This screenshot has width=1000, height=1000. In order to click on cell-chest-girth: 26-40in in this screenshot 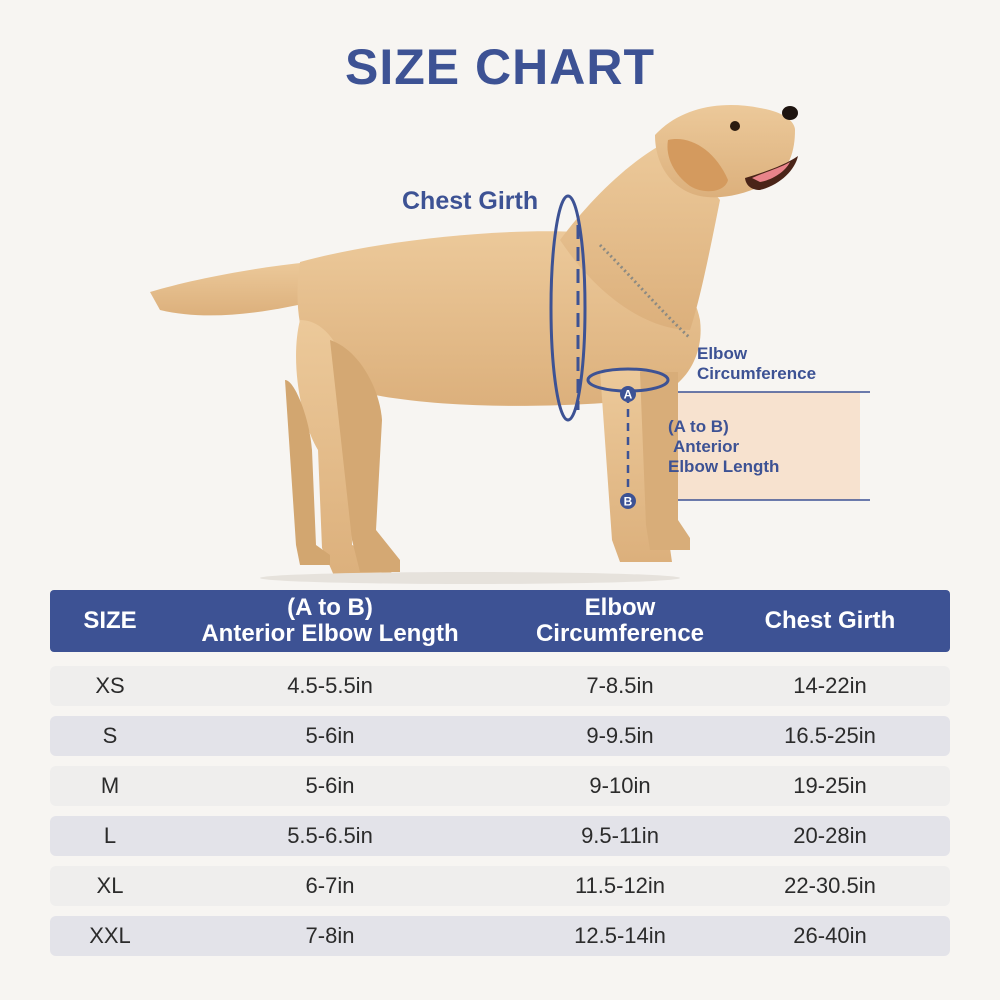, I will do `click(830, 935)`.